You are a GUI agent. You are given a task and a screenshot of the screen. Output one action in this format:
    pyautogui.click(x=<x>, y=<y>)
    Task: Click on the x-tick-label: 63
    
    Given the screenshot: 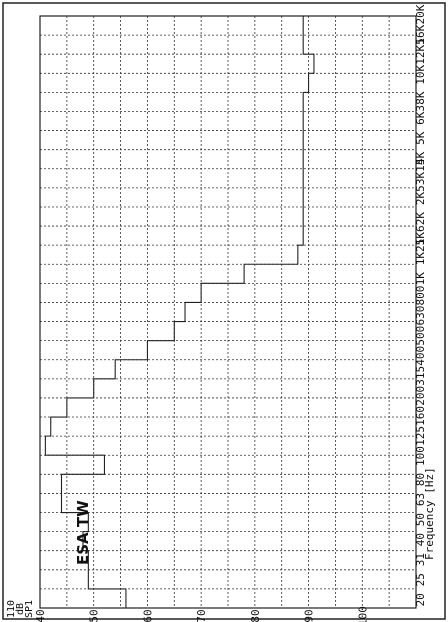 What is the action you would take?
    pyautogui.click(x=420, y=499)
    